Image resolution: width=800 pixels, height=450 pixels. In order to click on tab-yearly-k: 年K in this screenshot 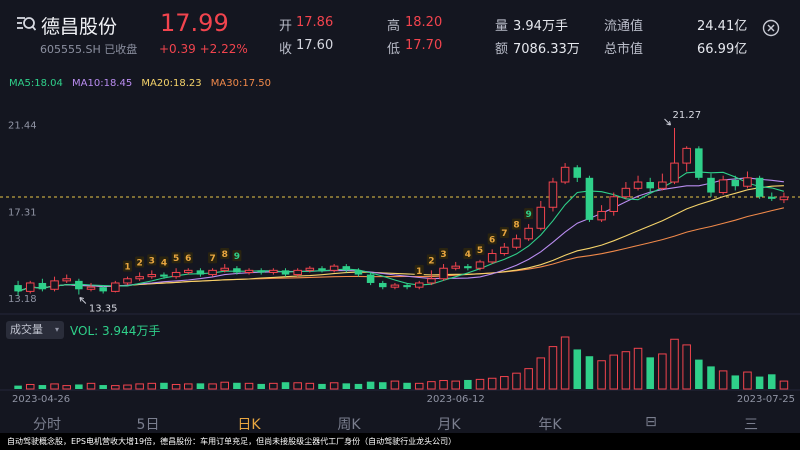, I will do `click(550, 425)`.